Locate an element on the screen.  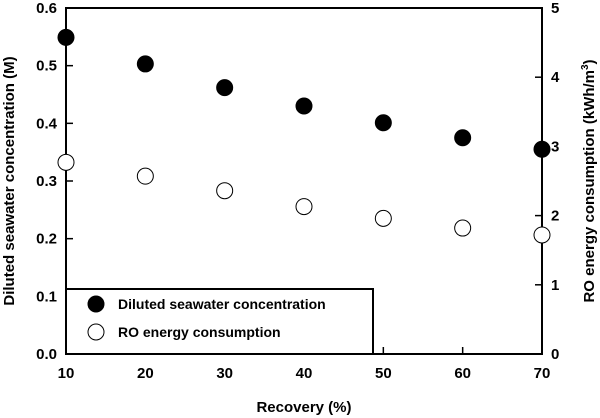
y-right-axis-title-main: RO energy consumption (kWh/m is located at coordinates (589, 186).